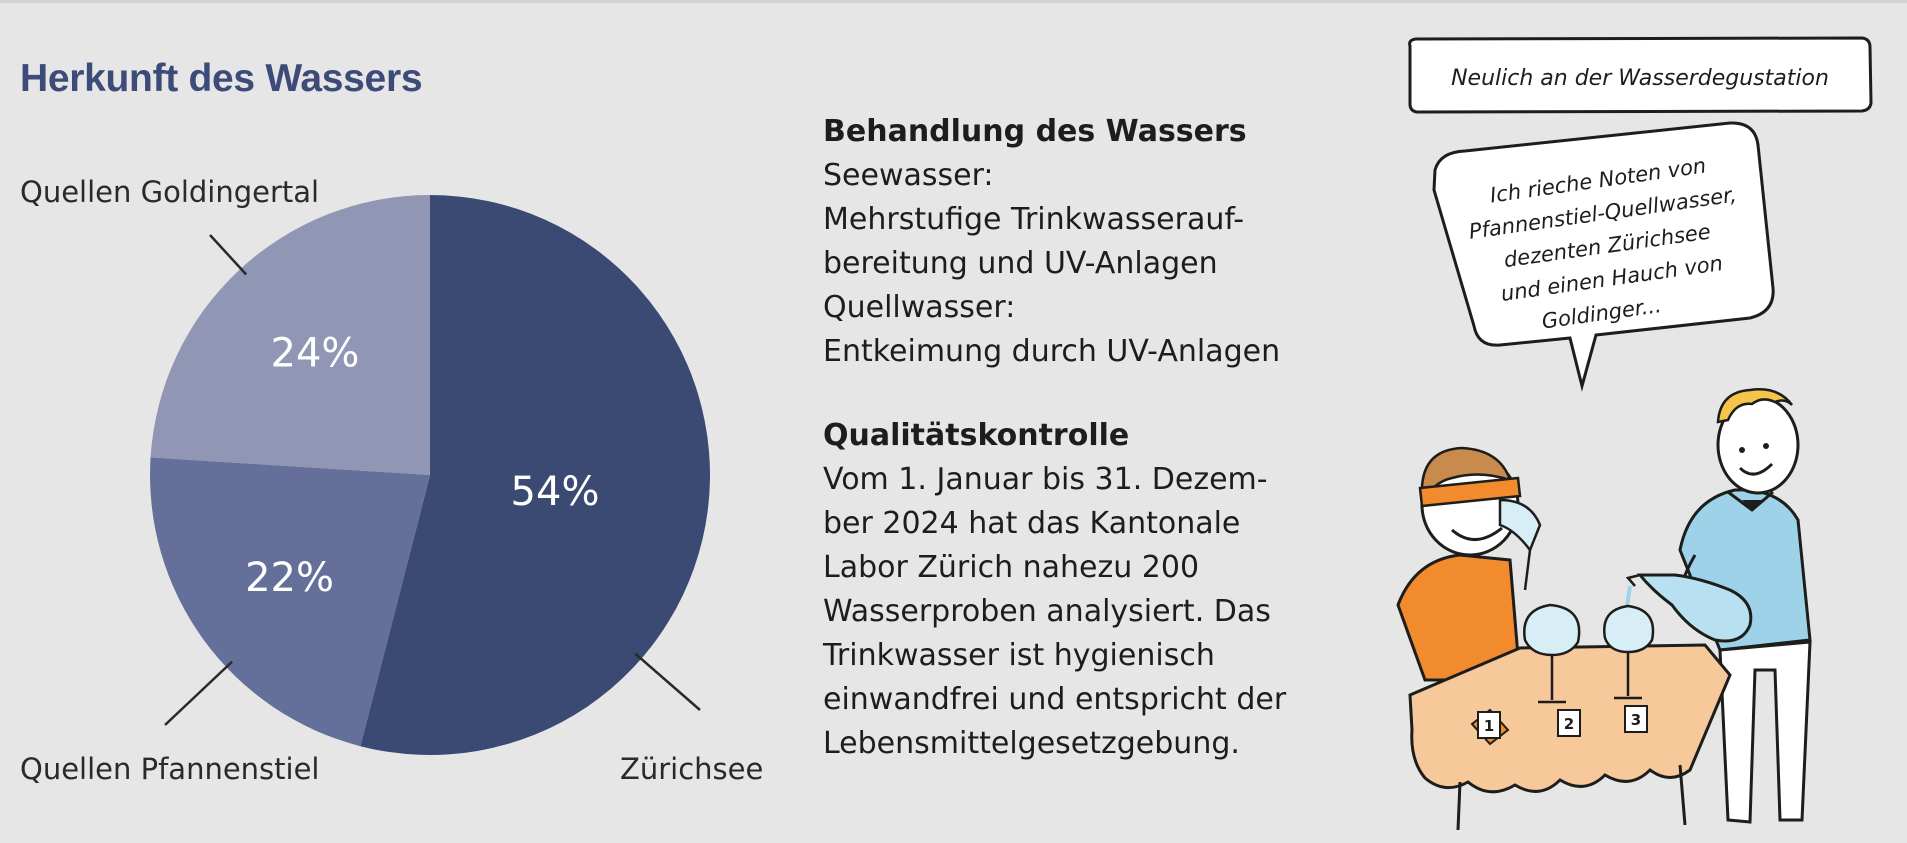 The width and height of the screenshot is (1907, 843). I want to click on cartoon-caption-box: Neulich an der Wasserdegustation, so click(1640, 75).